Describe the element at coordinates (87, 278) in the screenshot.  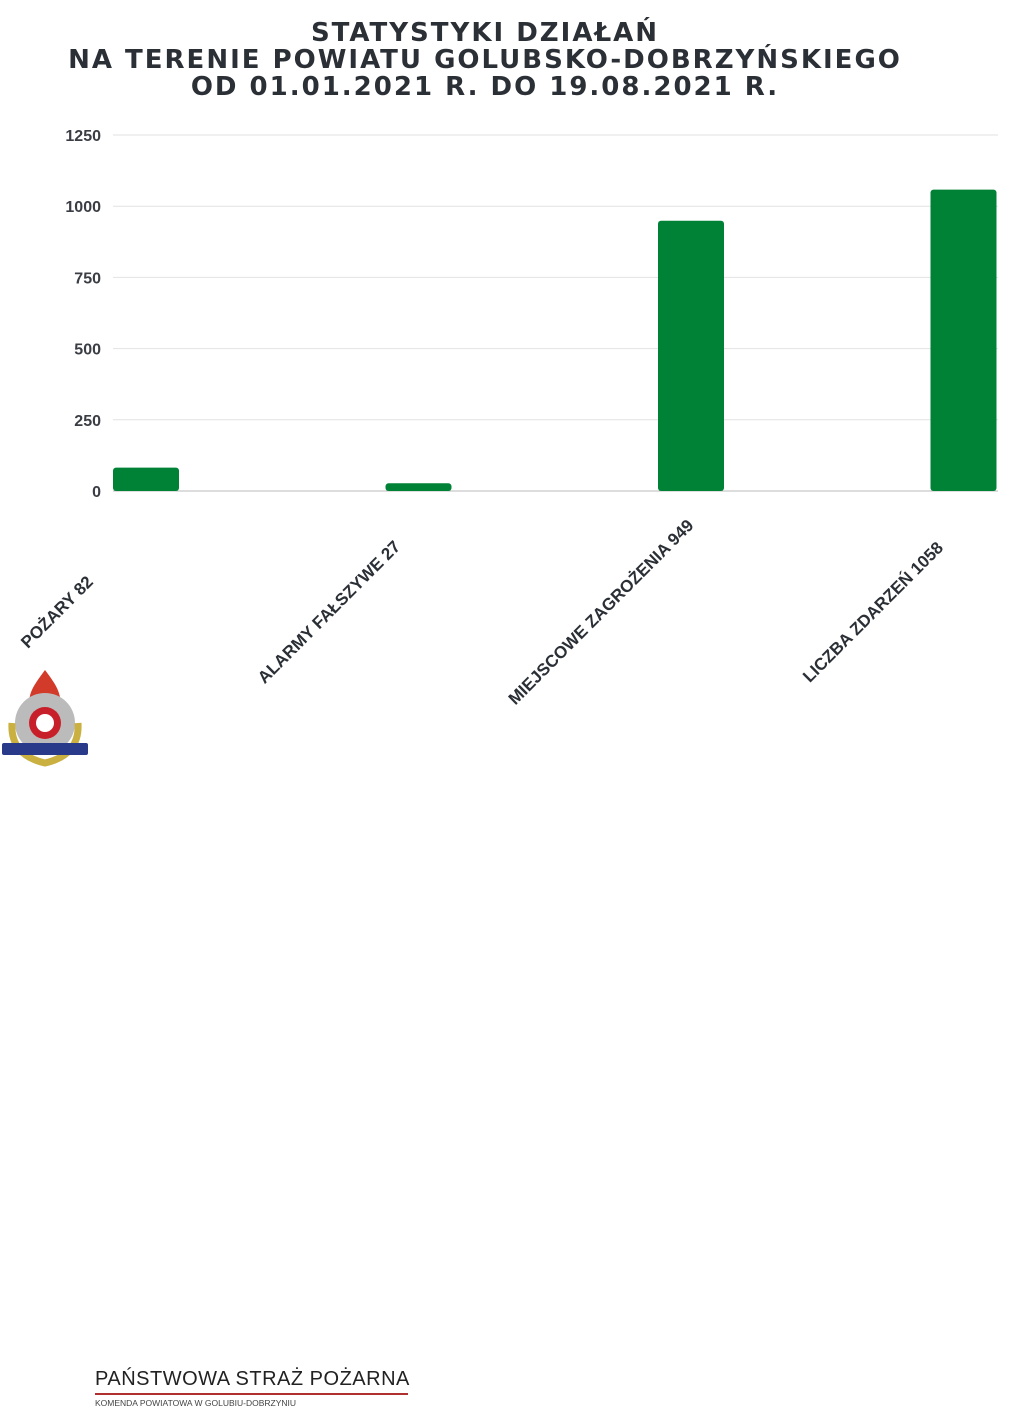
I see `y-tick-label: 750` at that location.